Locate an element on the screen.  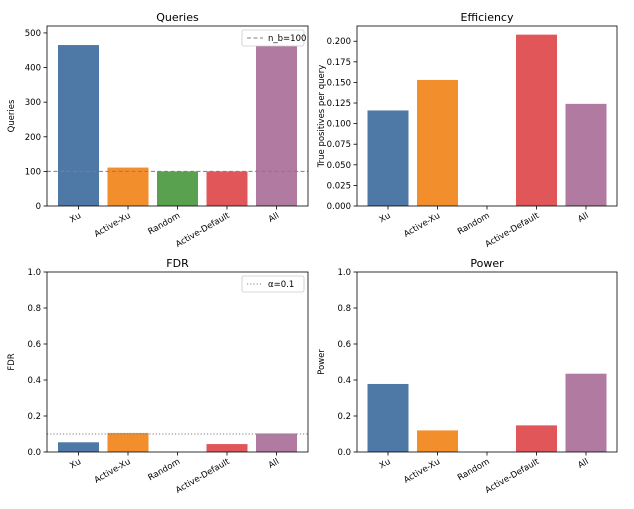
y-tick-label: 0.150 is located at coordinates (339, 83).